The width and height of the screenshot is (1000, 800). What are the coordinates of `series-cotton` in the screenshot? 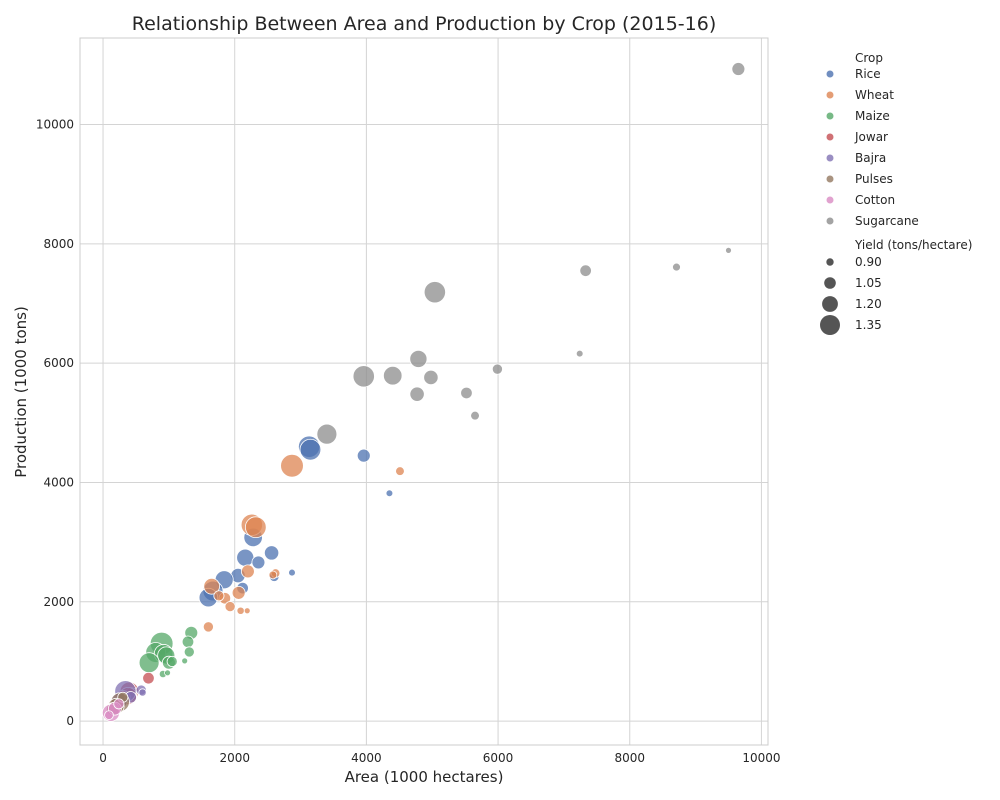 It's located at (113, 710).